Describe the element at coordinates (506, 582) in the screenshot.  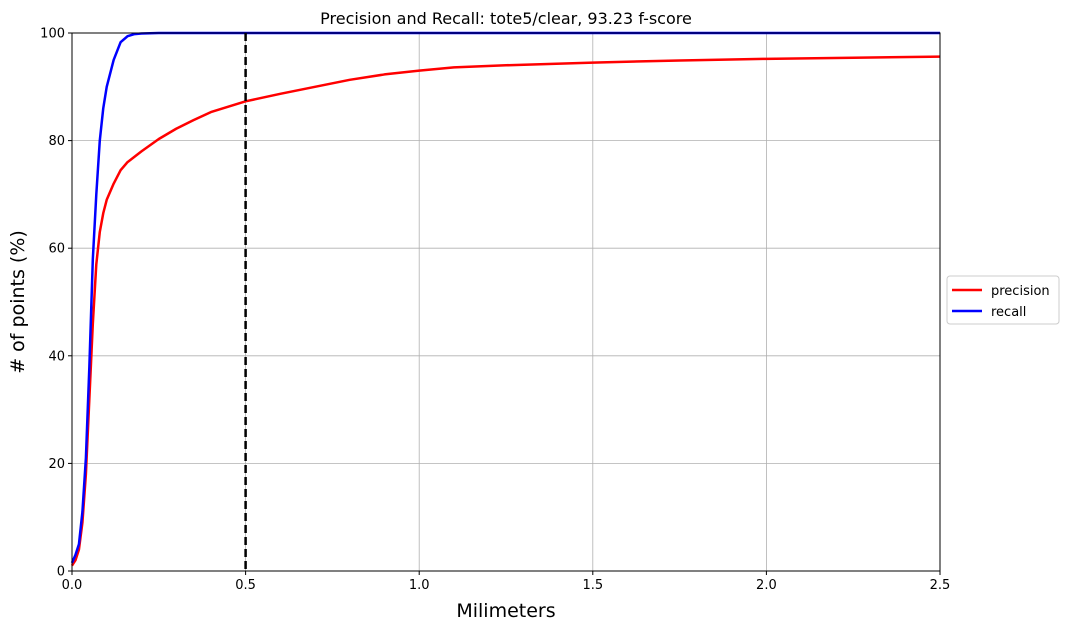
I see `x-axis-ticks: 0.0 0.5 1.0 1.5 2.0 2.5` at that location.